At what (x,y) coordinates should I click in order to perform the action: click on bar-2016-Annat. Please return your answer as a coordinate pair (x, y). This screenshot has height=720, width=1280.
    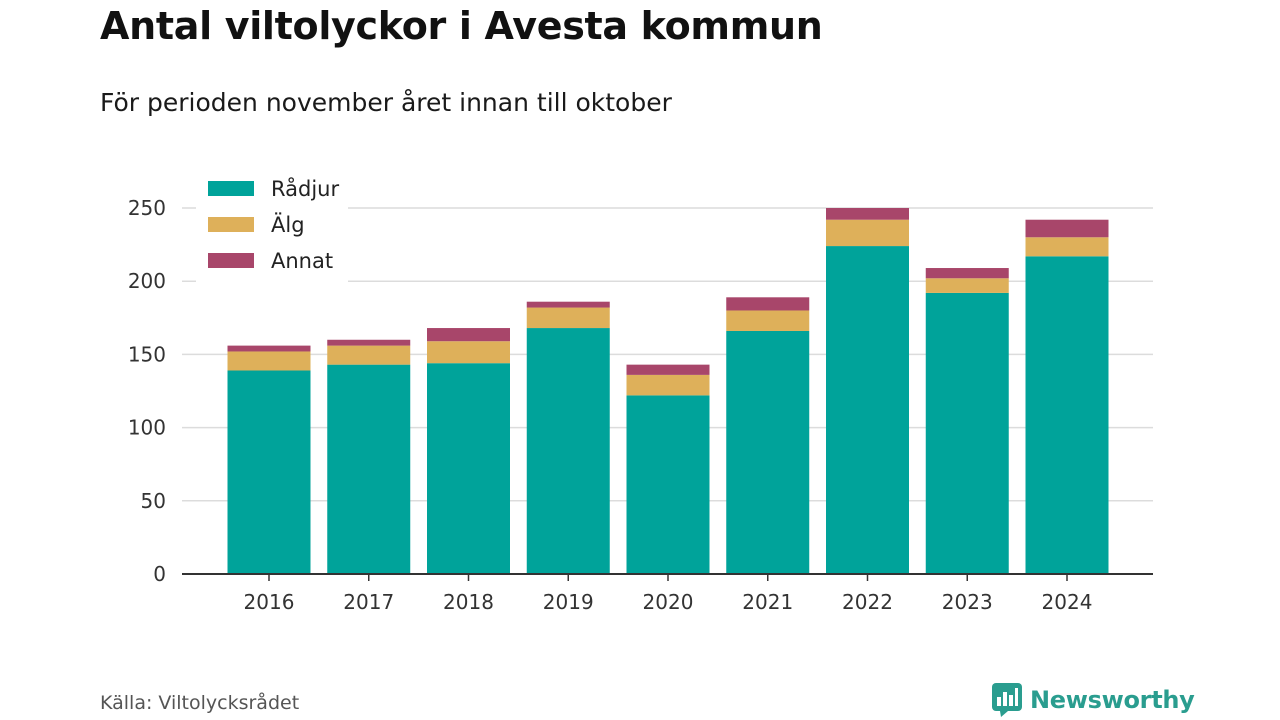
    Looking at the image, I should click on (269, 348).